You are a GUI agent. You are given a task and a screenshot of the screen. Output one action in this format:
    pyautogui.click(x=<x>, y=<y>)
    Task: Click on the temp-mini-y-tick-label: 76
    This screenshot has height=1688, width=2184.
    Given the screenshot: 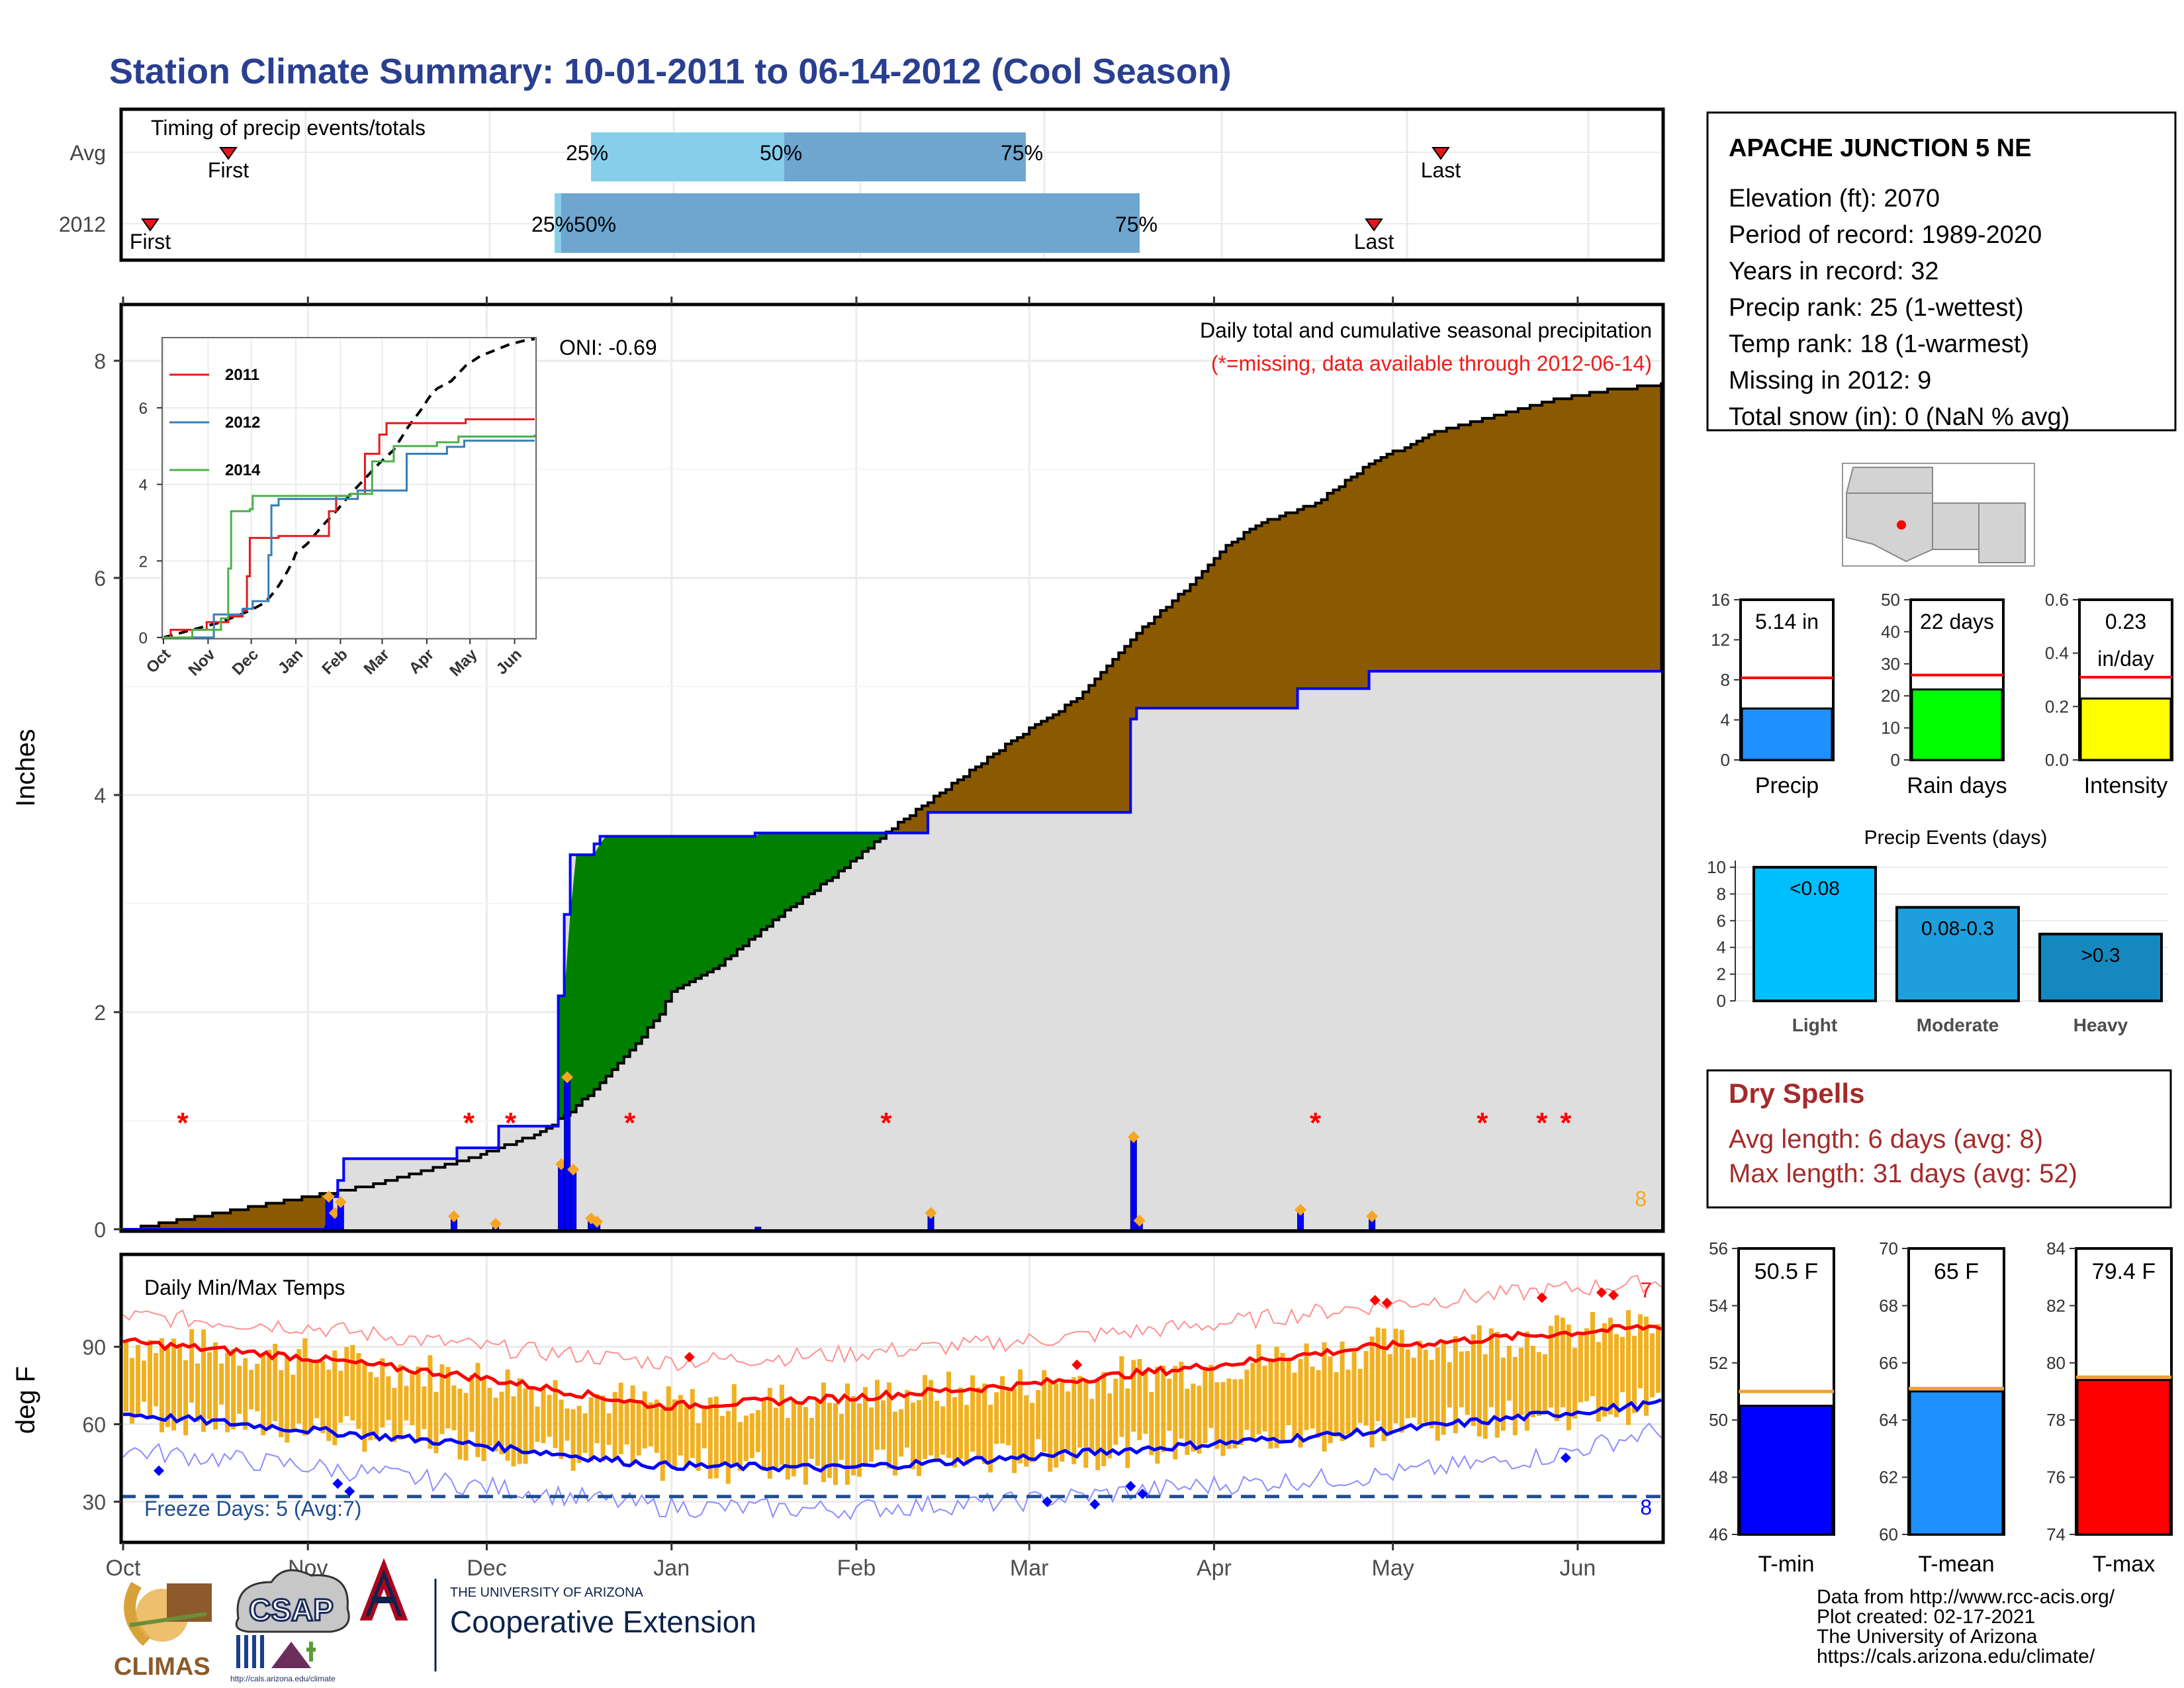 What is the action you would take?
    pyautogui.click(x=2056, y=1477)
    